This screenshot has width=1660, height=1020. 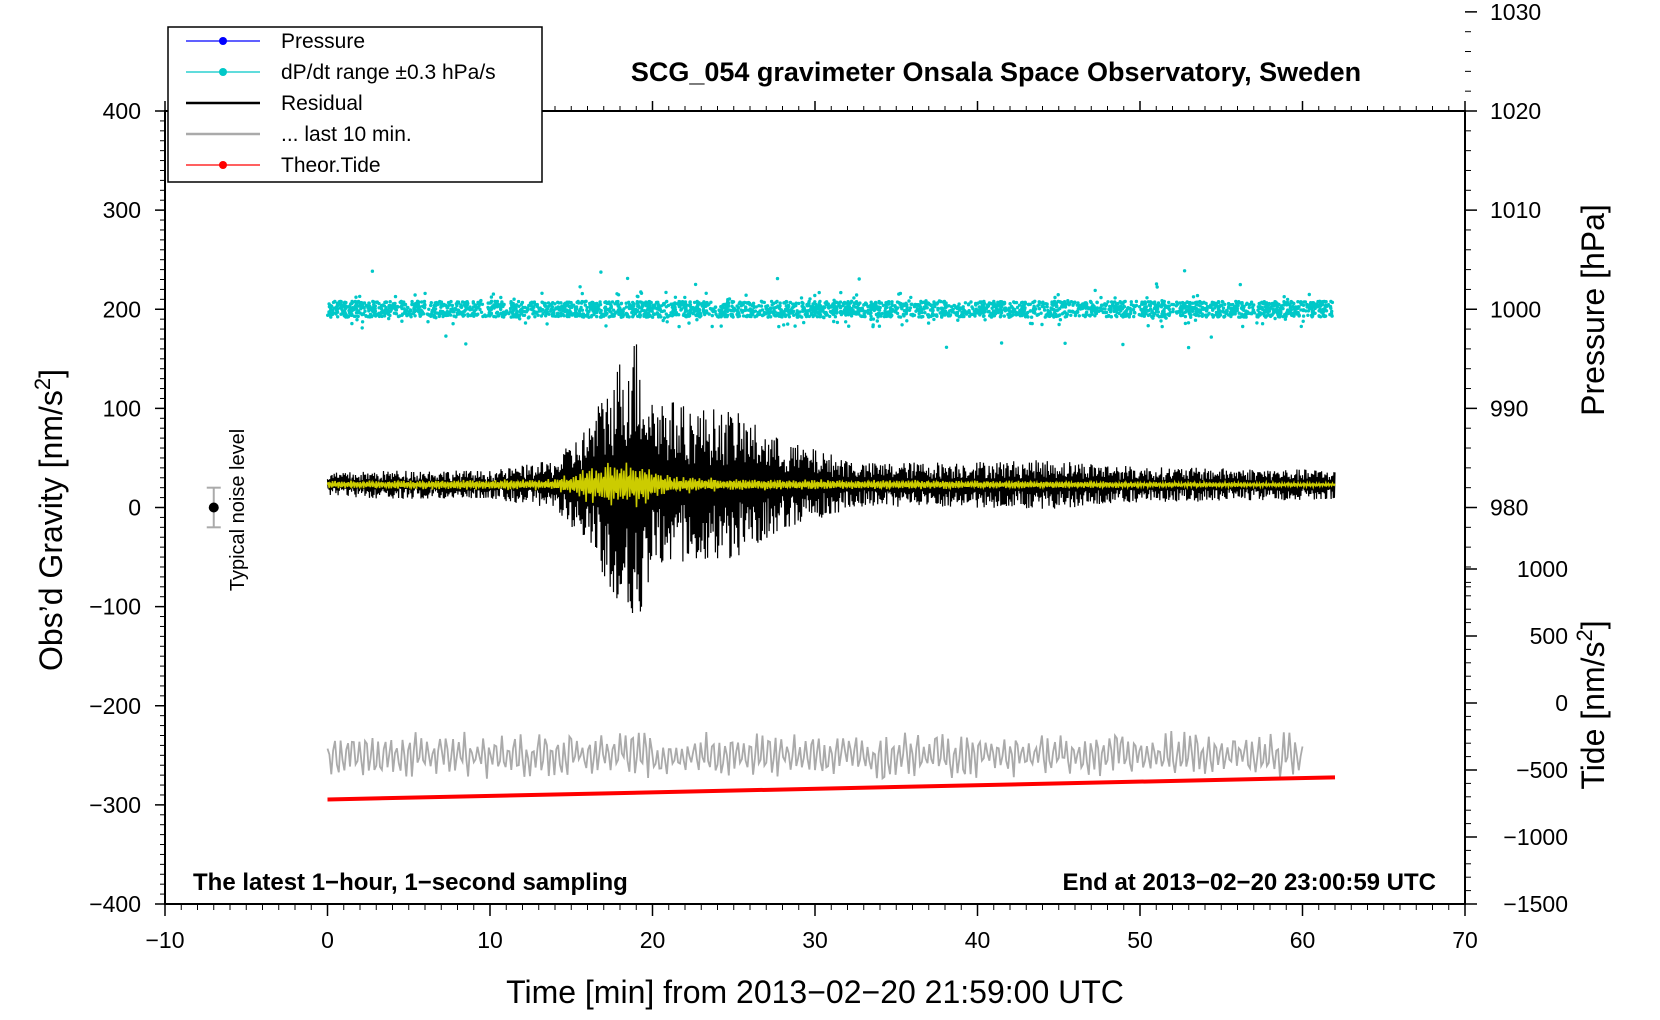 What do you see at coordinates (1561, 703) in the screenshot?
I see `tide-tick-label: 0` at bounding box center [1561, 703].